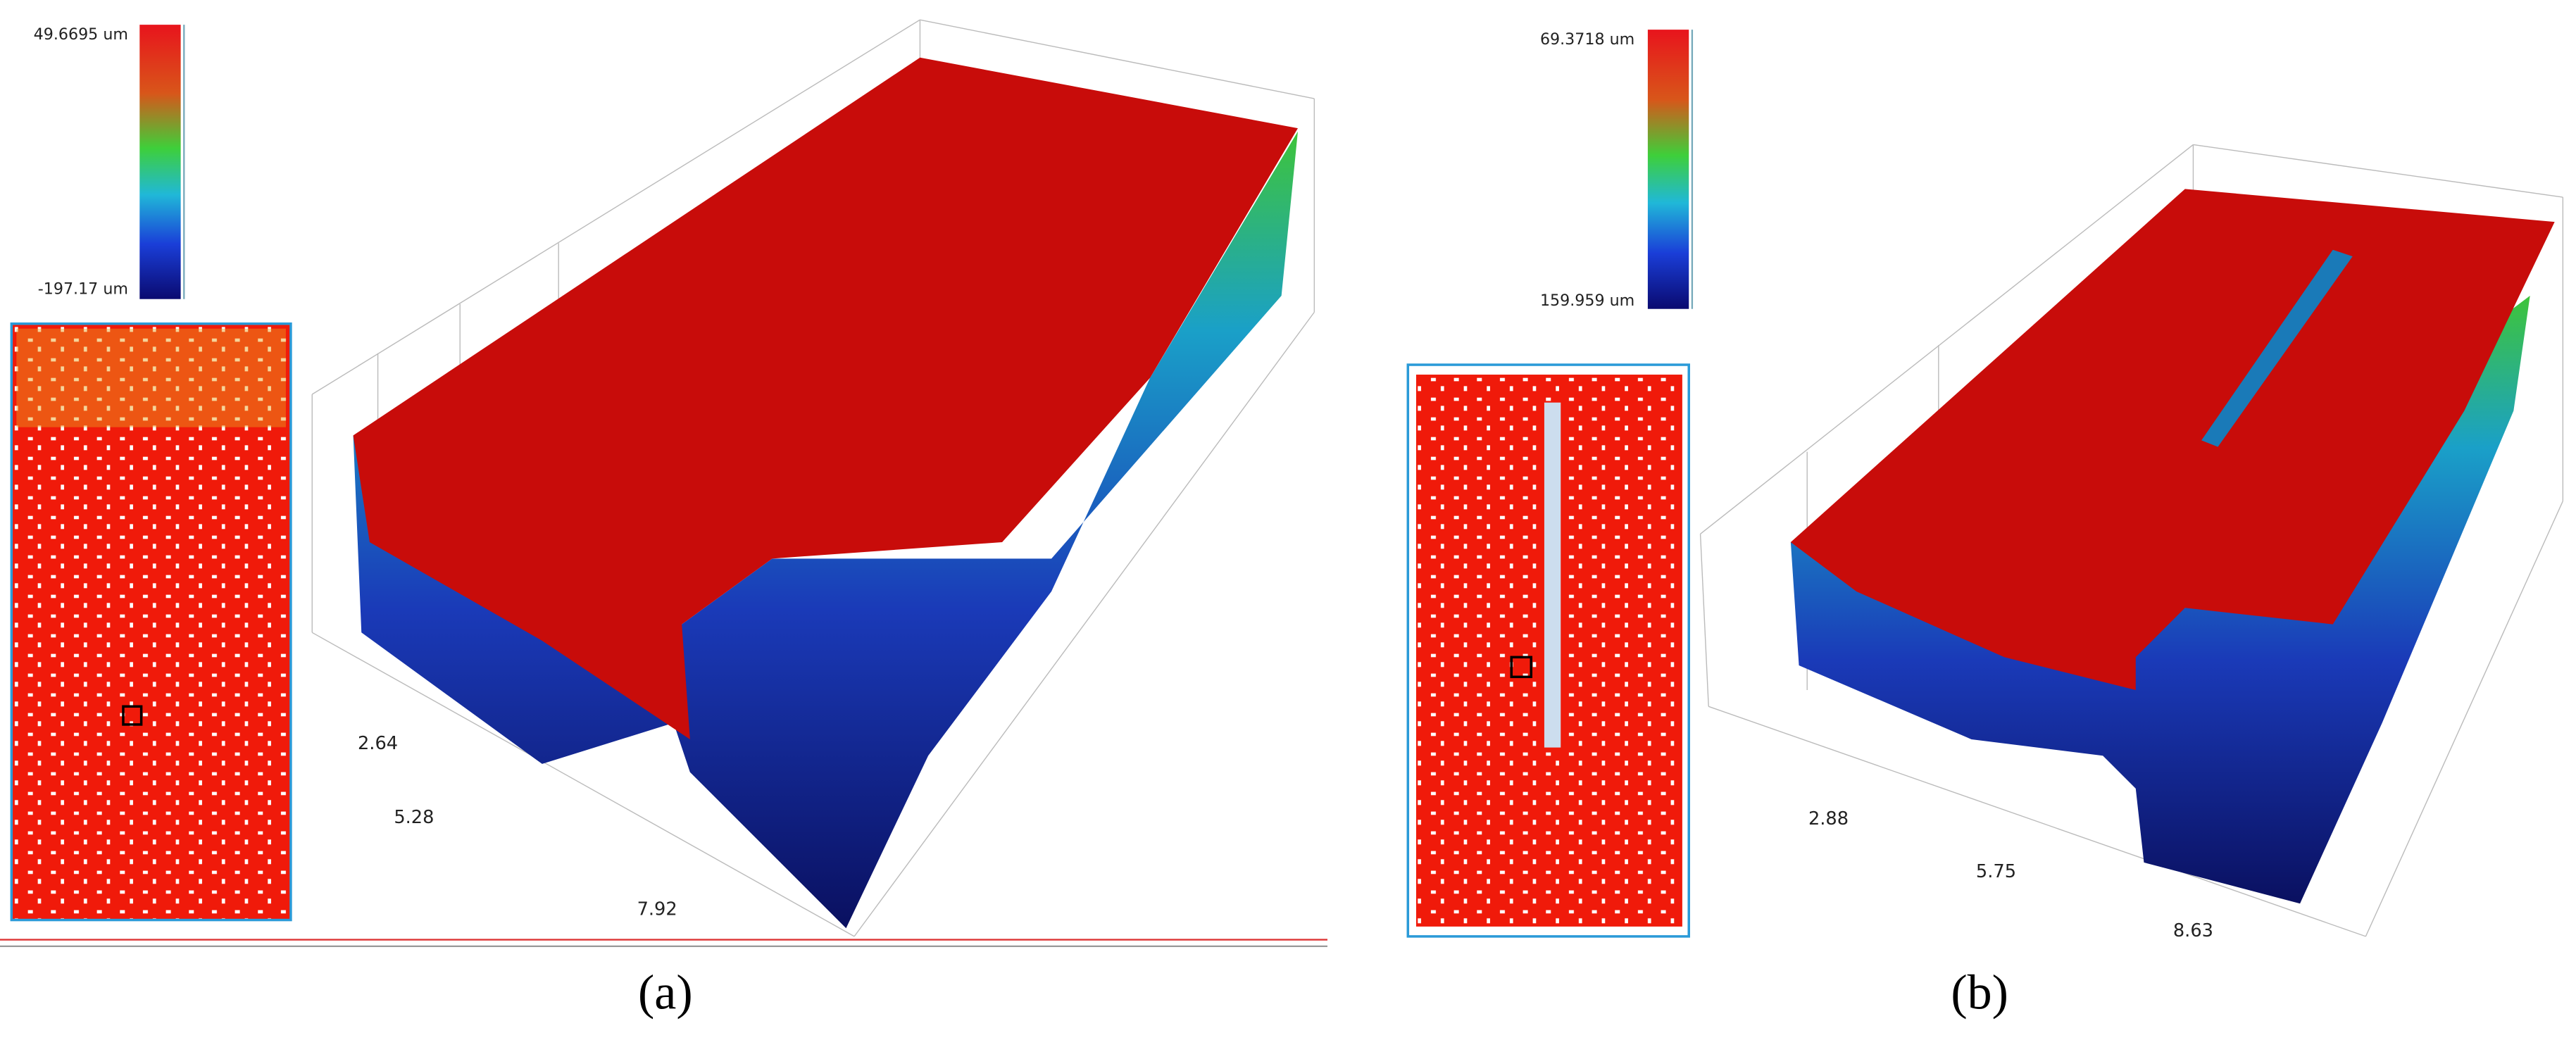  I want to click on axis-label: 7.92, so click(657, 910).